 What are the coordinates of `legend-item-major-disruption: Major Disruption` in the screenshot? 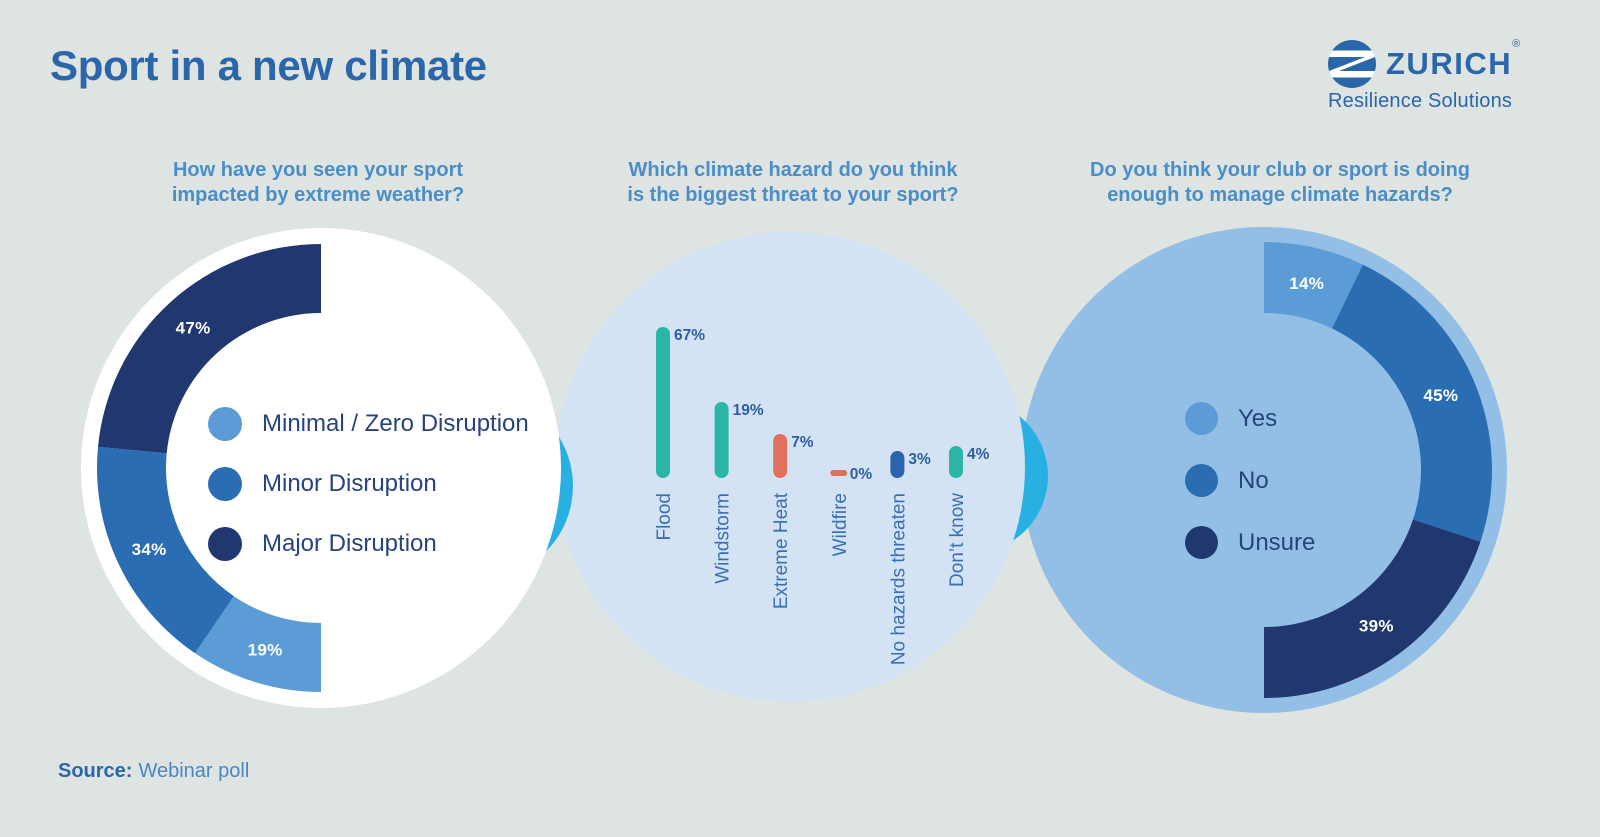 It's located at (368, 544).